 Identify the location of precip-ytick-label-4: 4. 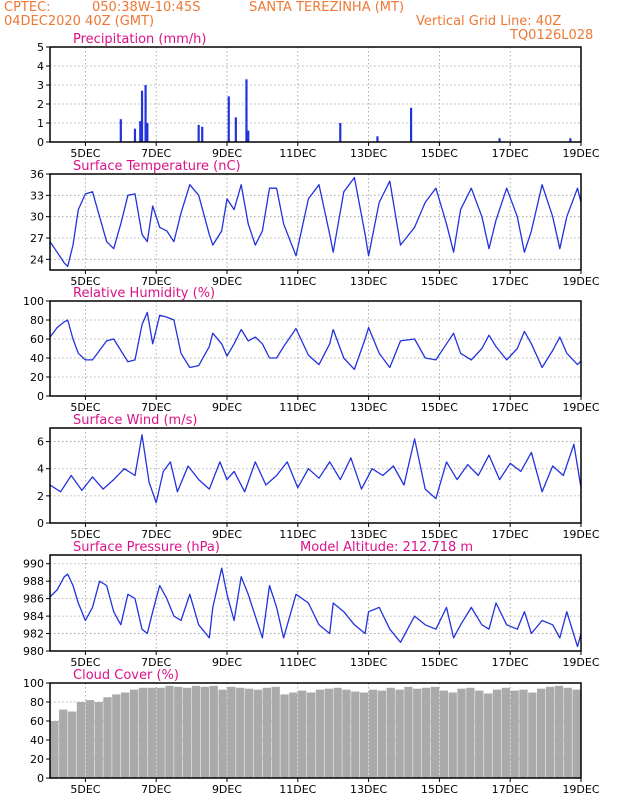
(40, 66).